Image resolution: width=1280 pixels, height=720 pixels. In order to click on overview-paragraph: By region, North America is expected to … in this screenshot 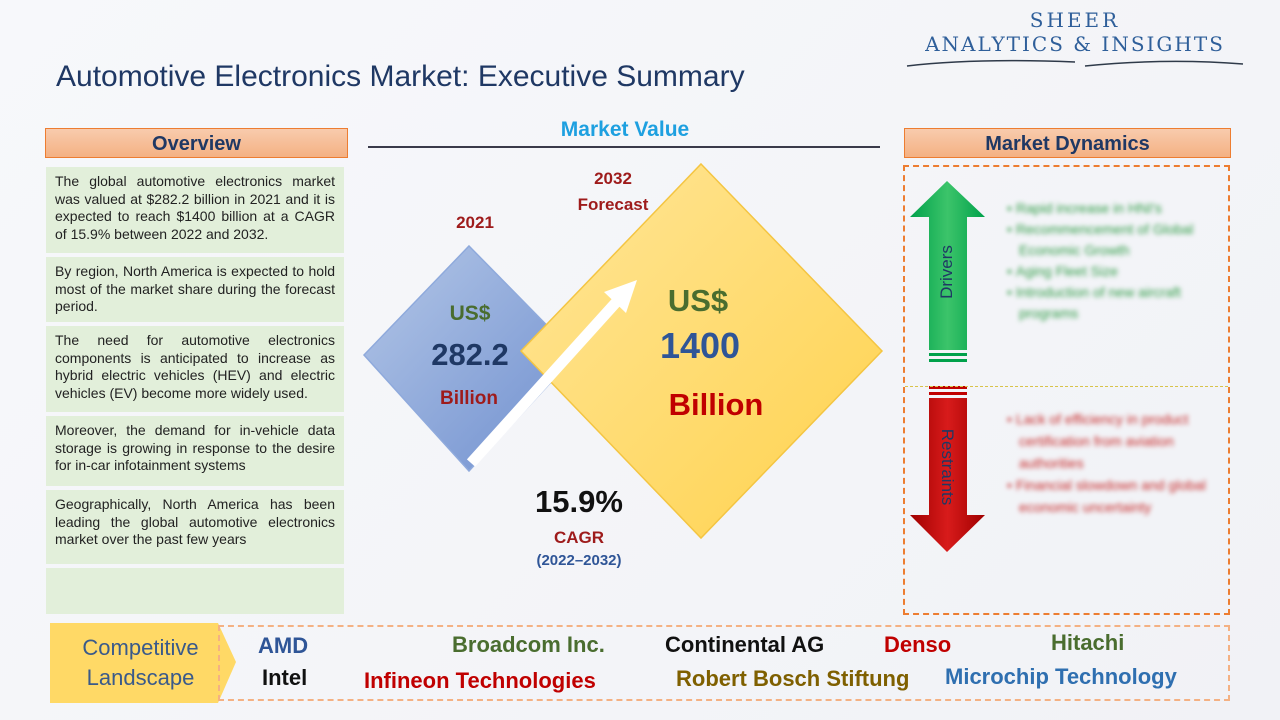, I will do `click(195, 289)`.